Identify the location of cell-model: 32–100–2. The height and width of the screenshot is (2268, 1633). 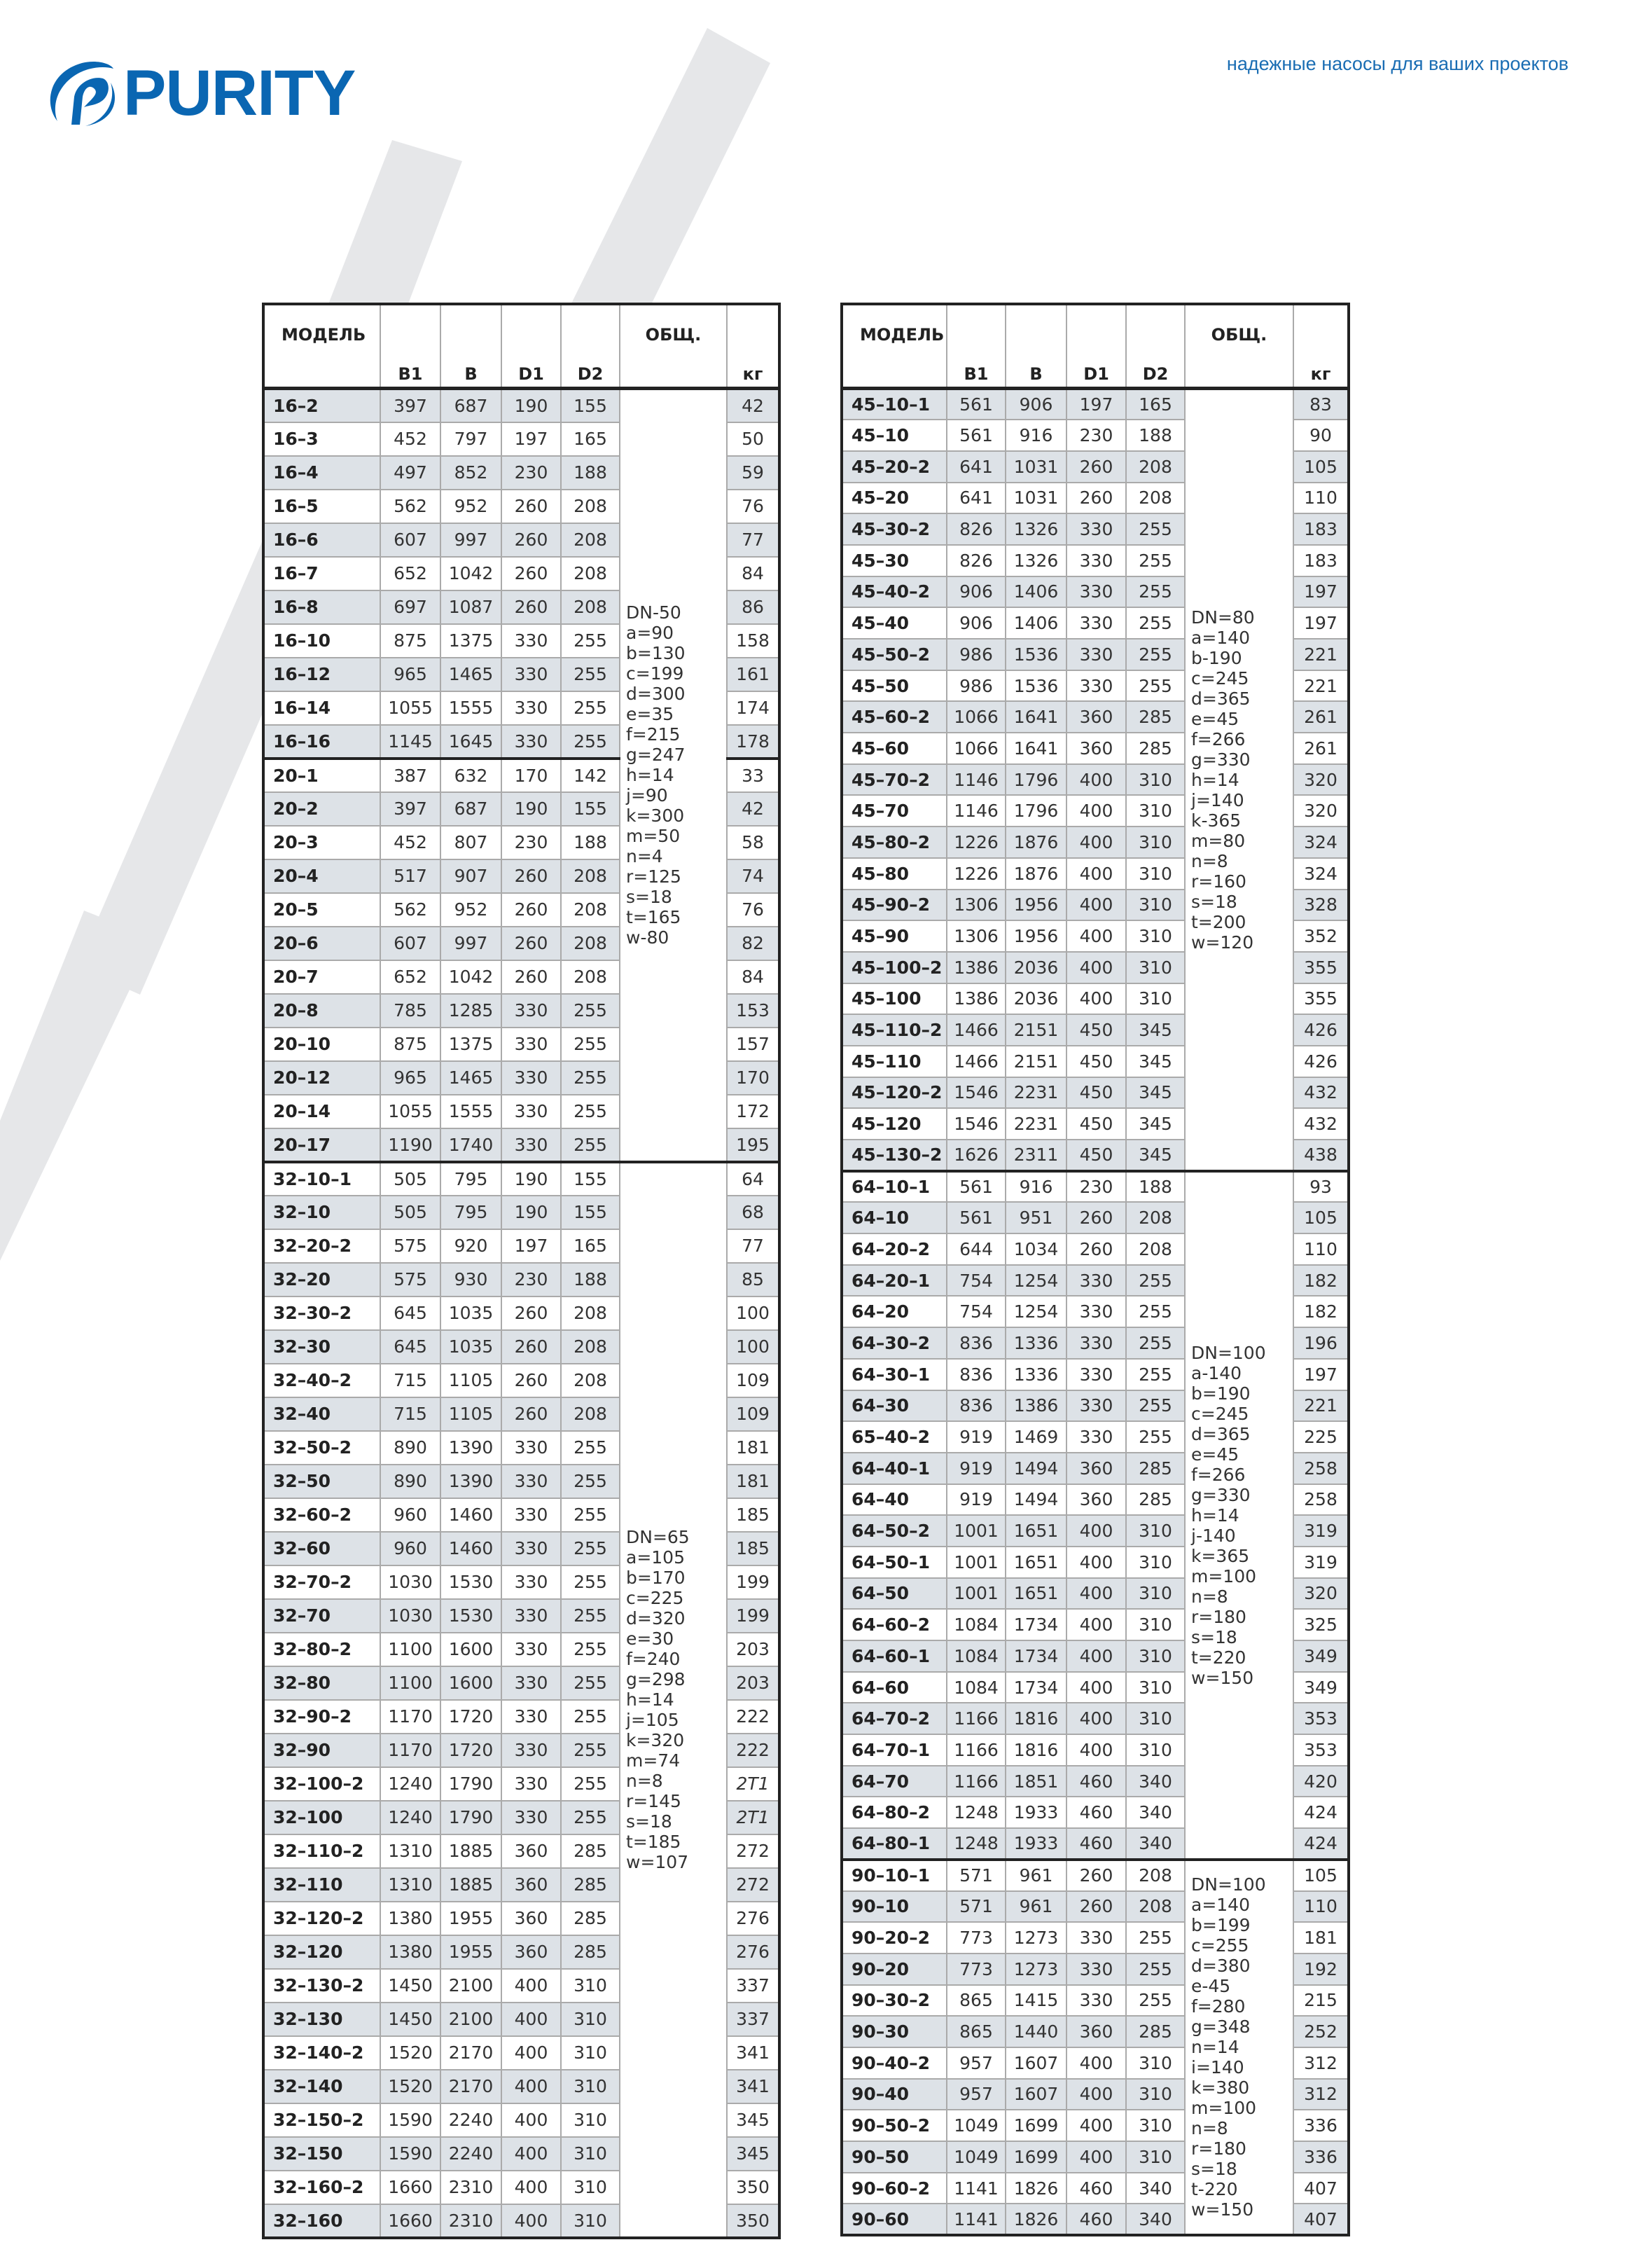
(322, 1784).